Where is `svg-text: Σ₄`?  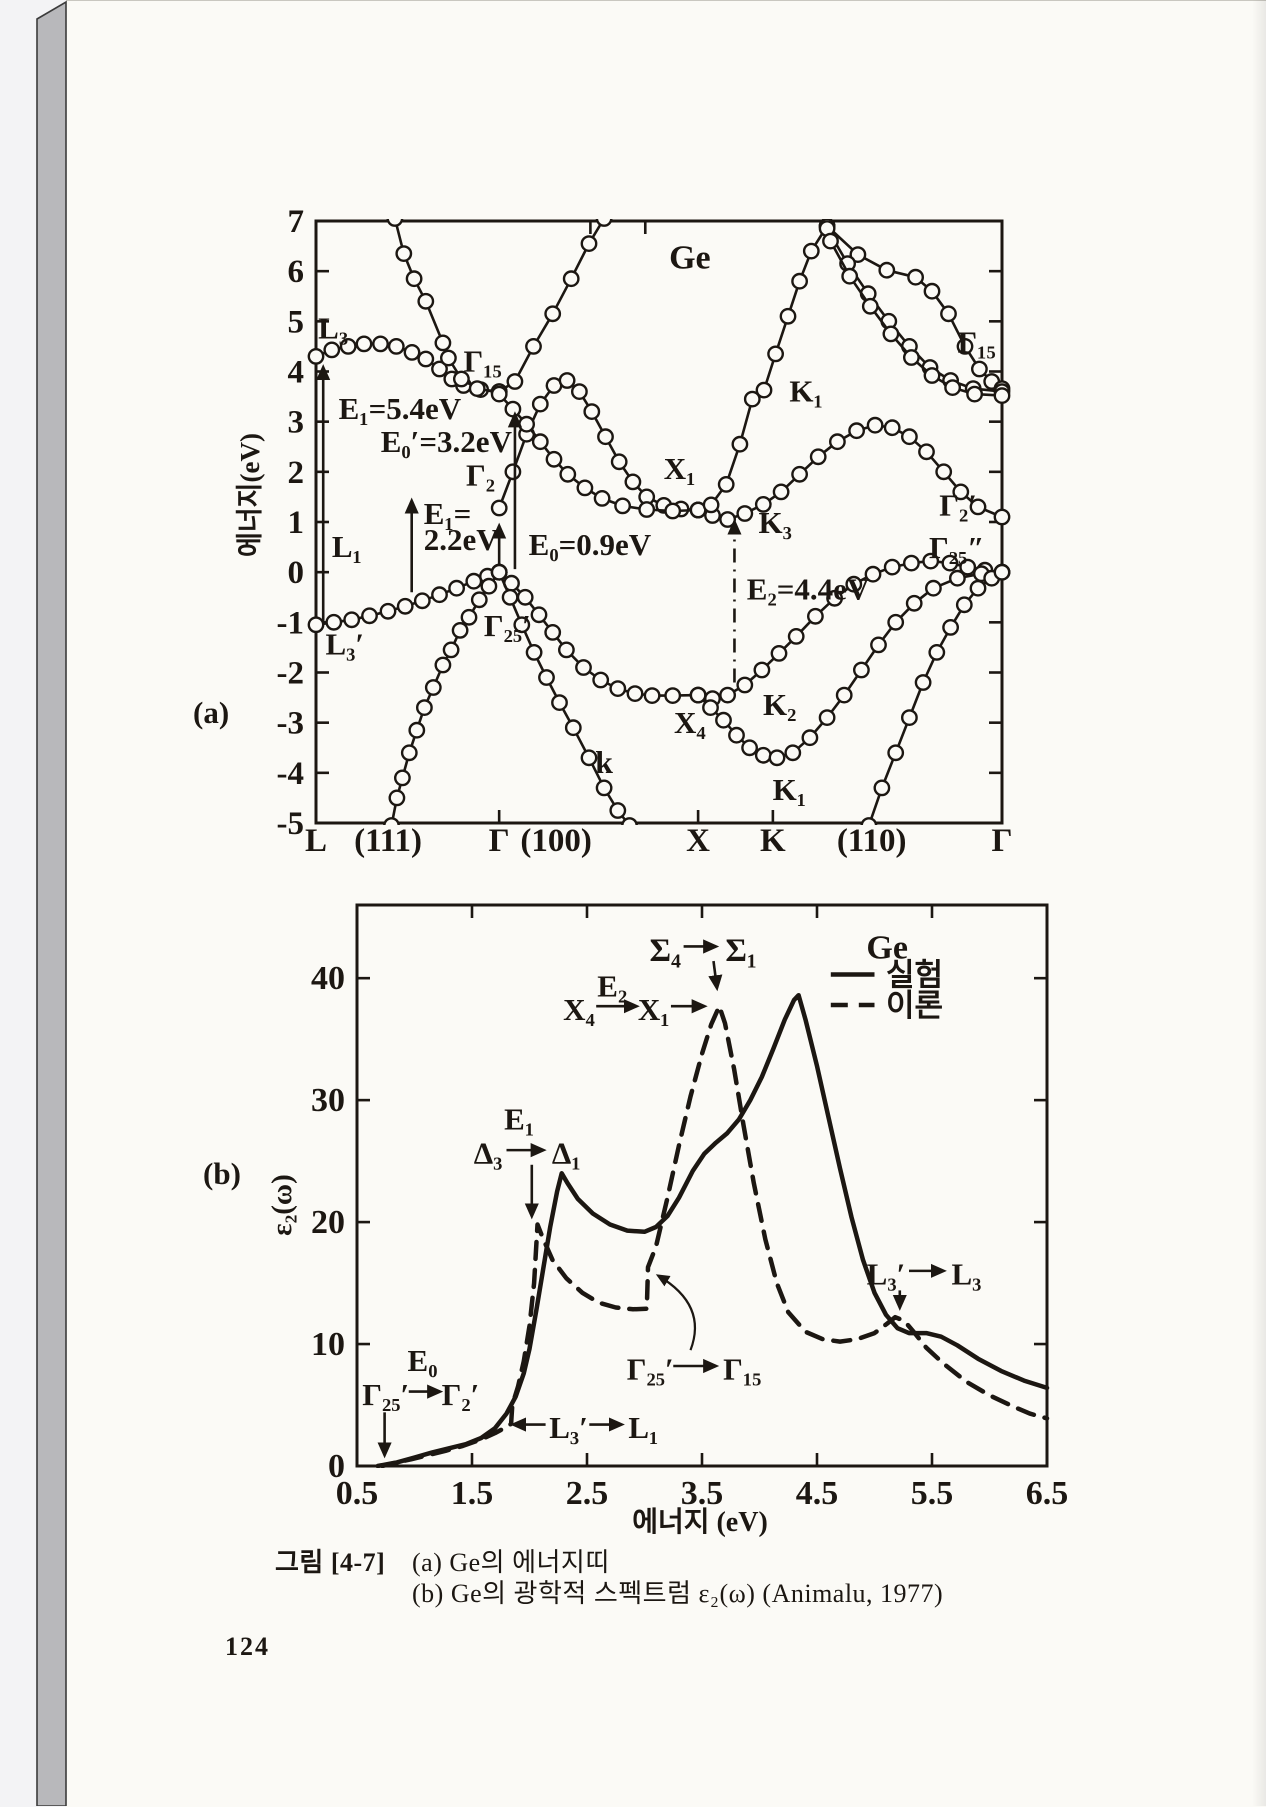 svg-text: Σ₄ is located at coordinates (665, 951).